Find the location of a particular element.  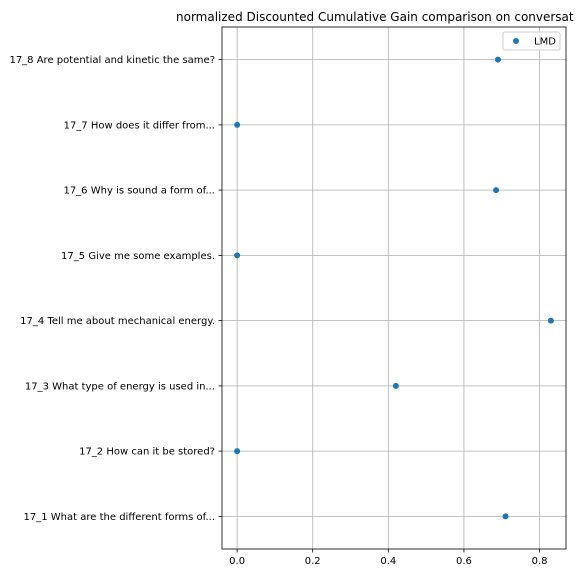

y-tick-label: 17_4 Tell me about mechanical energy. is located at coordinates (117, 321).